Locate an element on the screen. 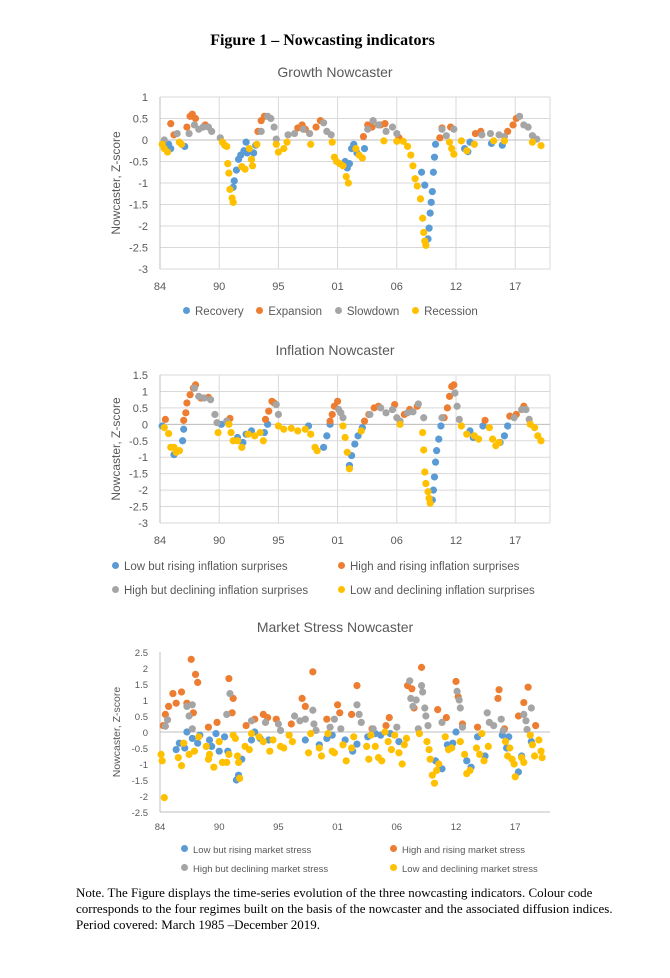 The height and width of the screenshot is (978, 670). x-tick-label: 95 is located at coordinates (278, 827).